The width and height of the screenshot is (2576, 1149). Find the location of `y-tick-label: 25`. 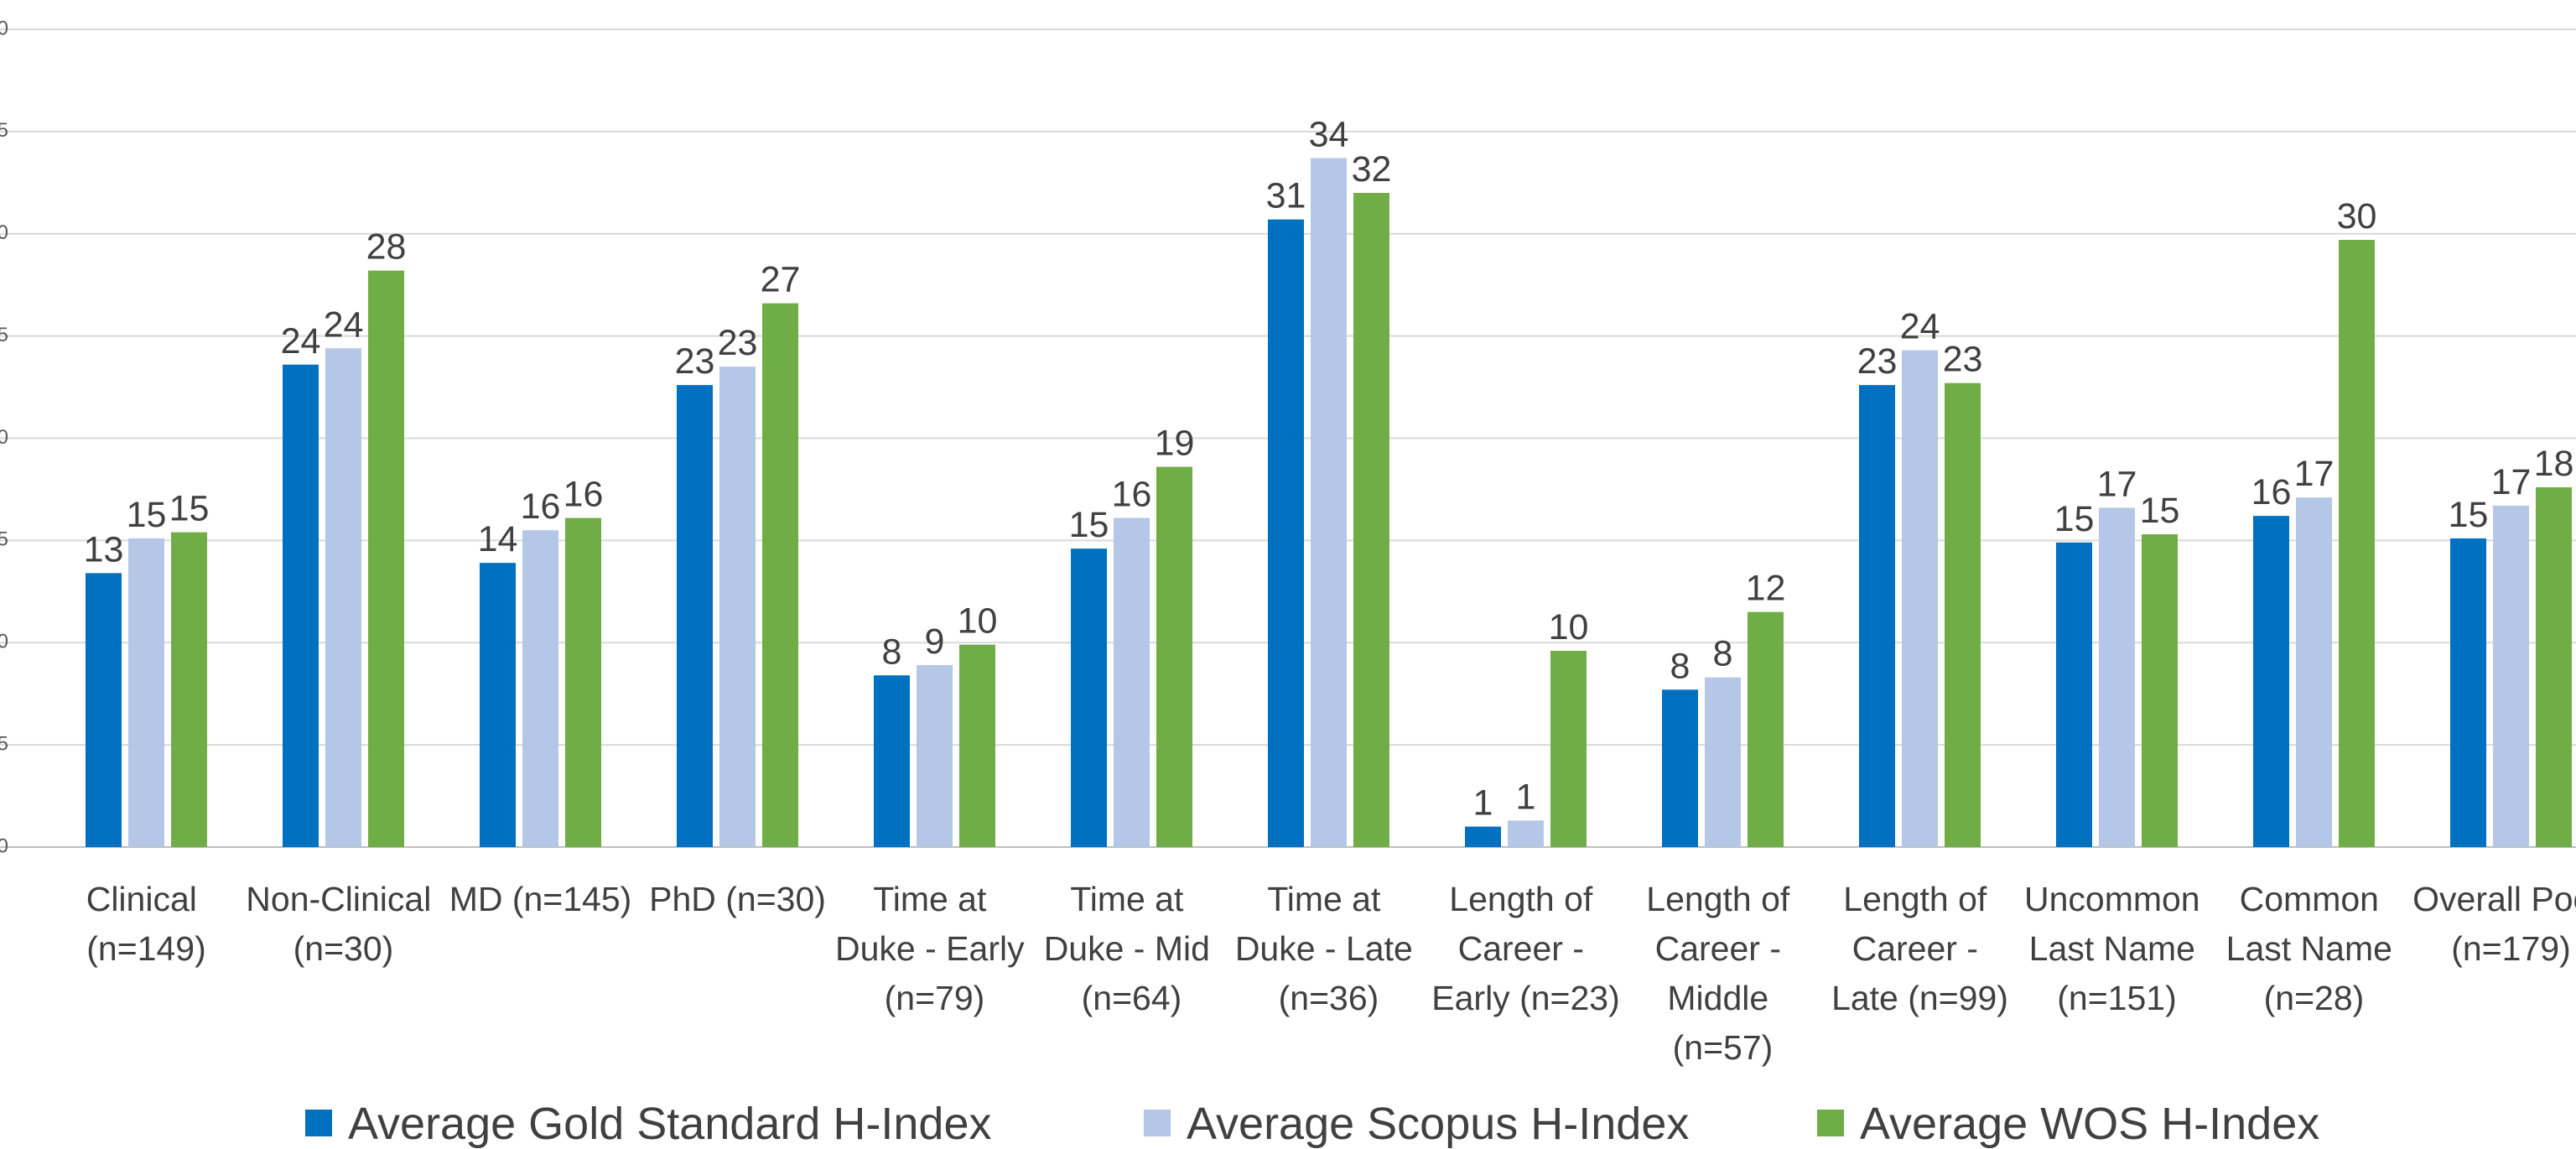

y-tick-label: 25 is located at coordinates (4, 335).